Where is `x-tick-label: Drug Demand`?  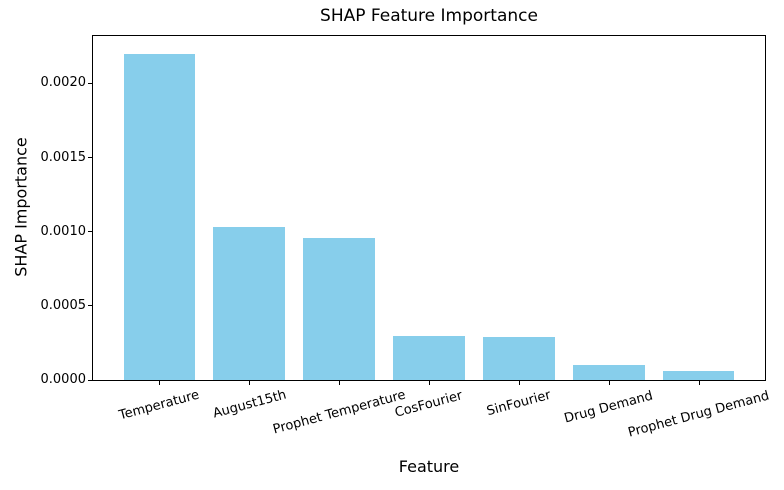 x-tick-label: Drug Demand is located at coordinates (608, 407).